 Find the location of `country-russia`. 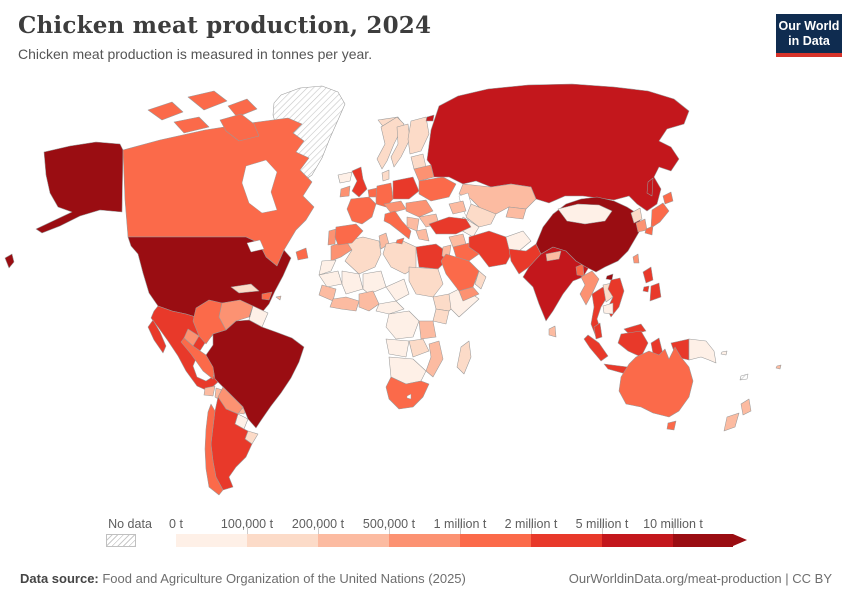

country-russia is located at coordinates (558, 147).